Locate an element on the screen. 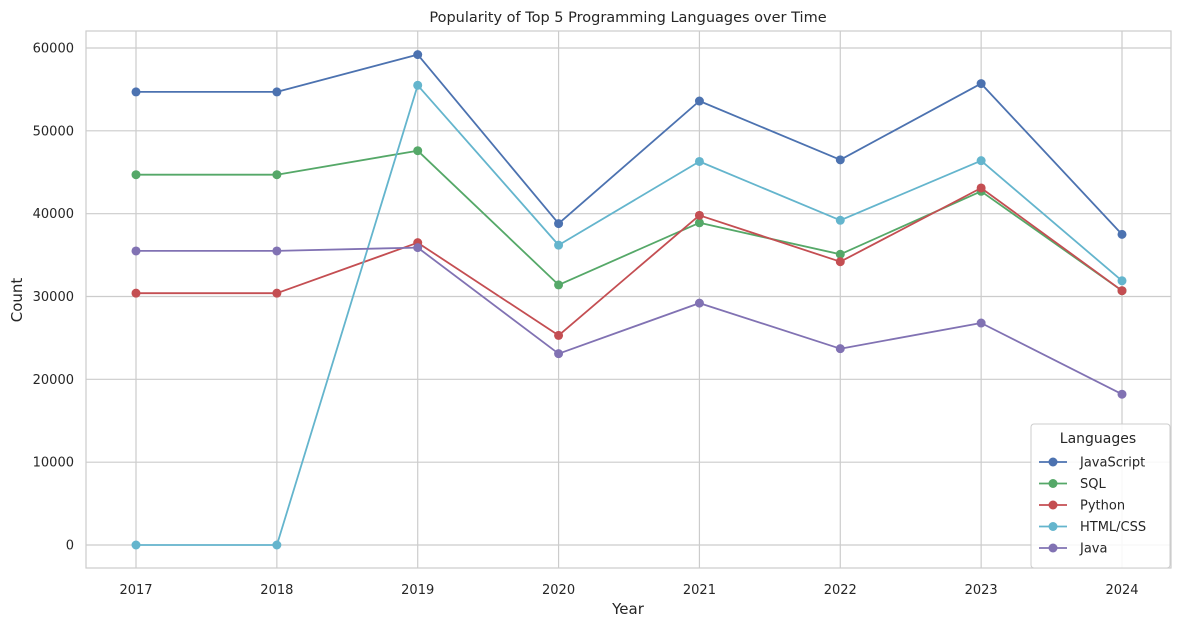 The width and height of the screenshot is (1181, 627). legend-label: HTML/CSS is located at coordinates (1113, 527).